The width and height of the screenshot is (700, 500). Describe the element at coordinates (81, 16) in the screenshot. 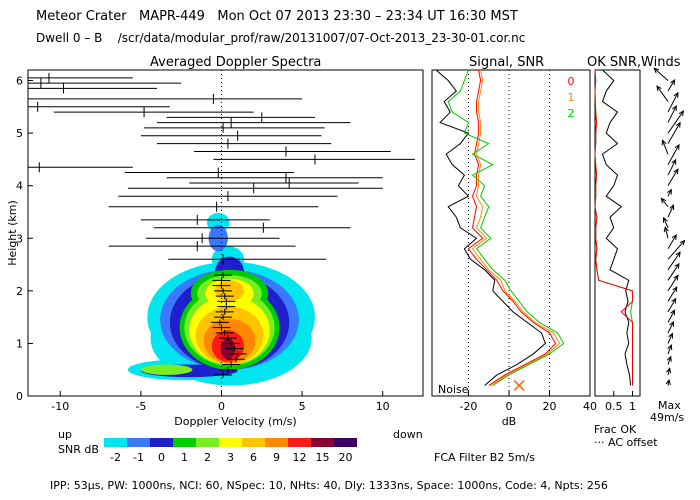

I see `site-name: Meteor Crater` at that location.